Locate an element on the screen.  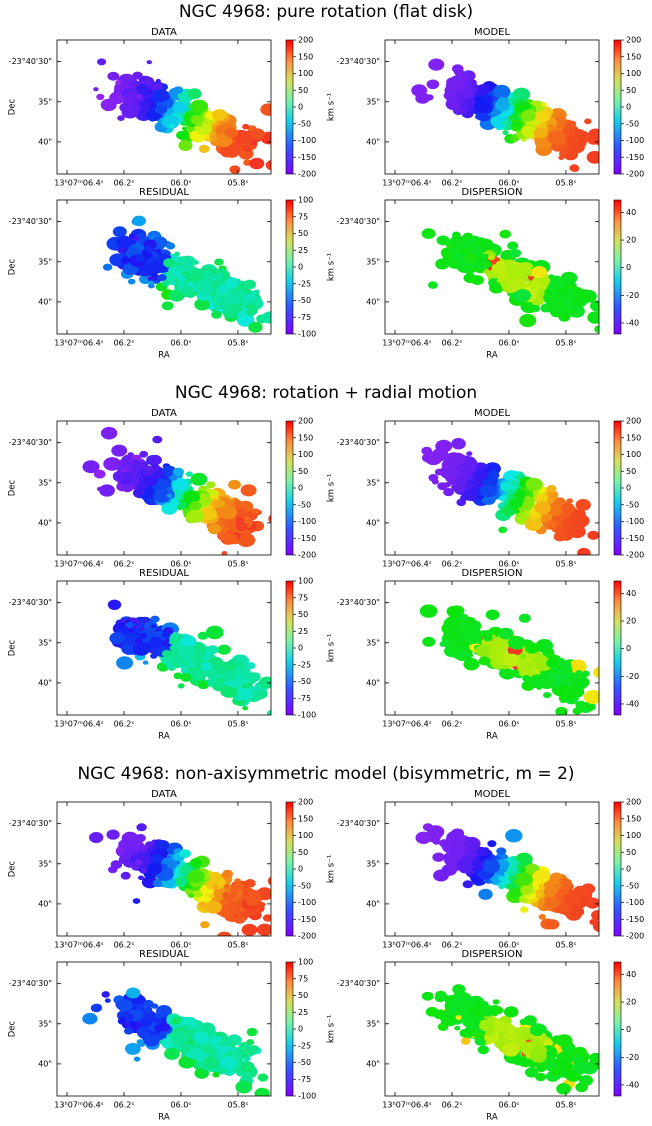
panel-title: MODEL is located at coordinates (492, 32).